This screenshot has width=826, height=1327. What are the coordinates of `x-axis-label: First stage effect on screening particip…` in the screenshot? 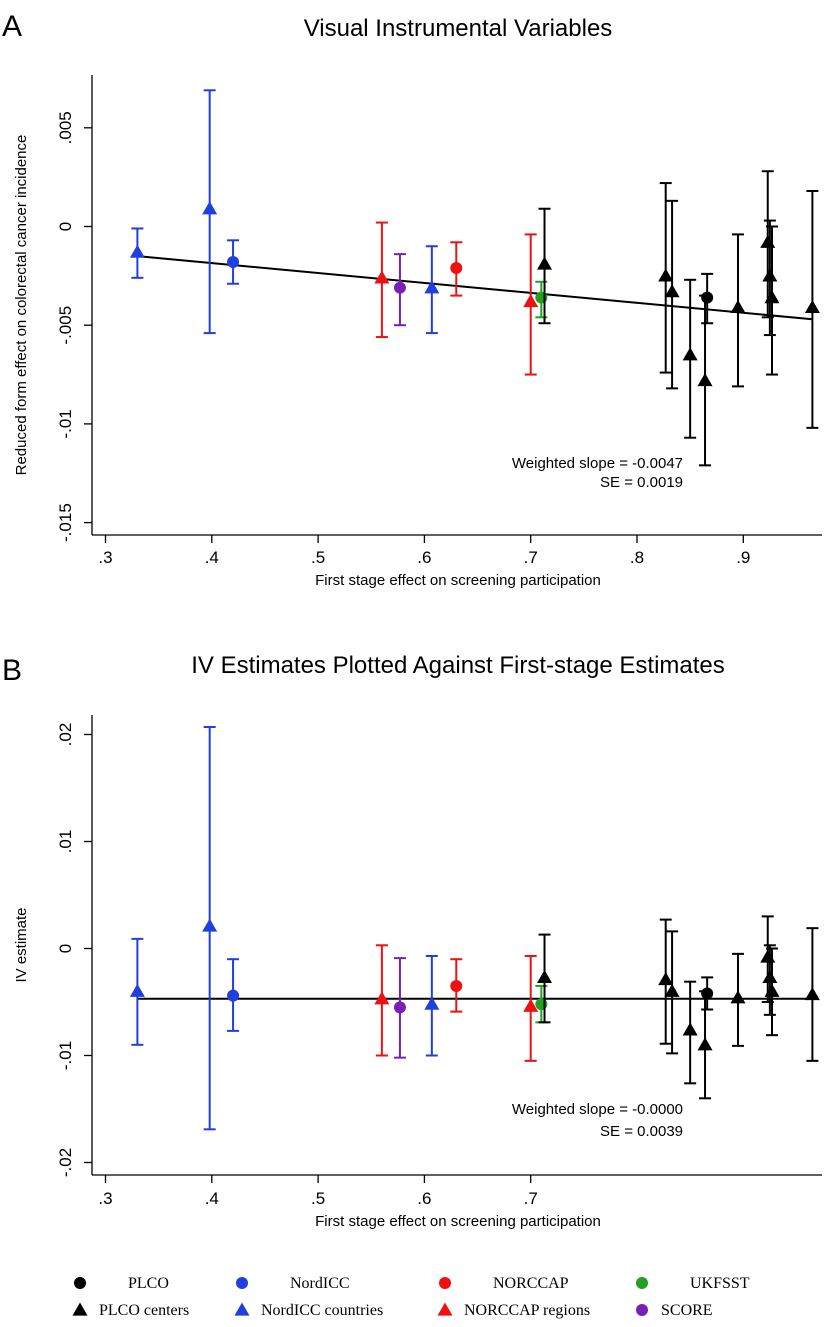 It's located at (458, 580).